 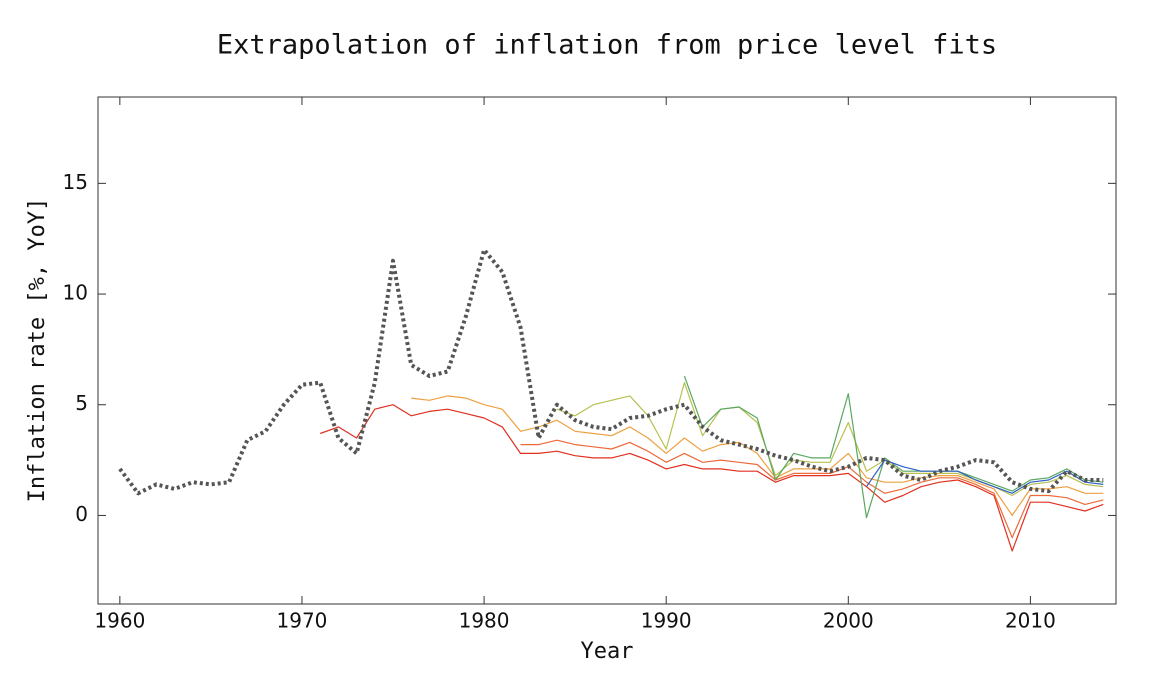 I want to click on y-tick-label: 0, so click(x=81, y=514).